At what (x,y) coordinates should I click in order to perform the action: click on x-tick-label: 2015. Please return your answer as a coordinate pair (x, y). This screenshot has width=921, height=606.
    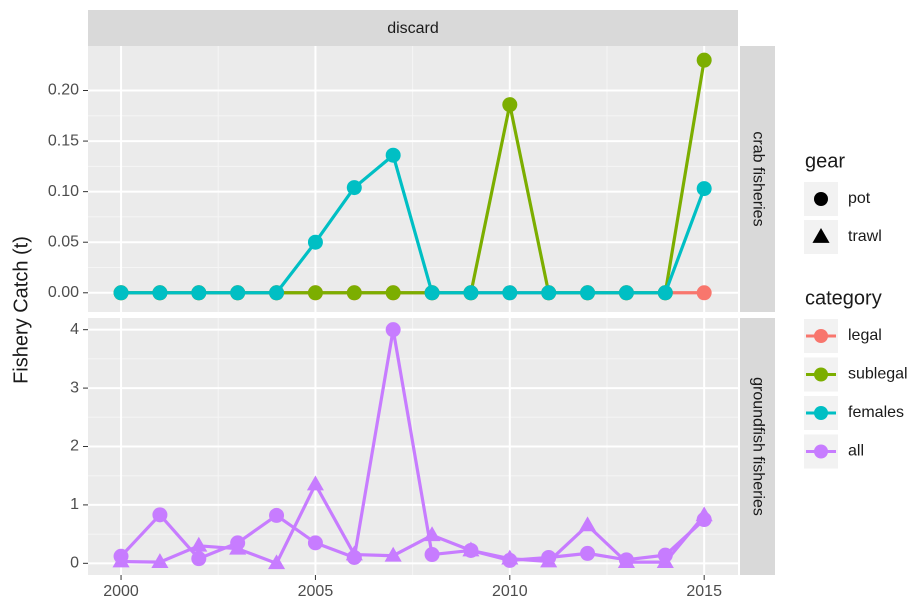
    Looking at the image, I should click on (704, 591).